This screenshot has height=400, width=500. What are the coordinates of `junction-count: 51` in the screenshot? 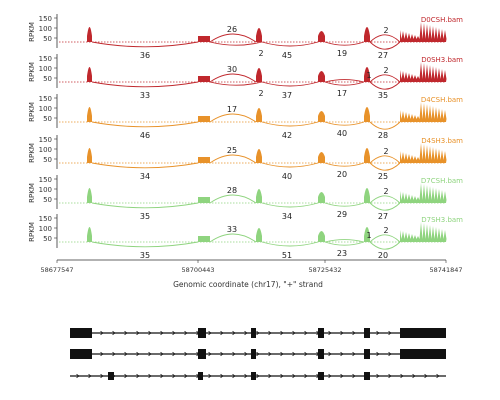 It's located at (287, 255).